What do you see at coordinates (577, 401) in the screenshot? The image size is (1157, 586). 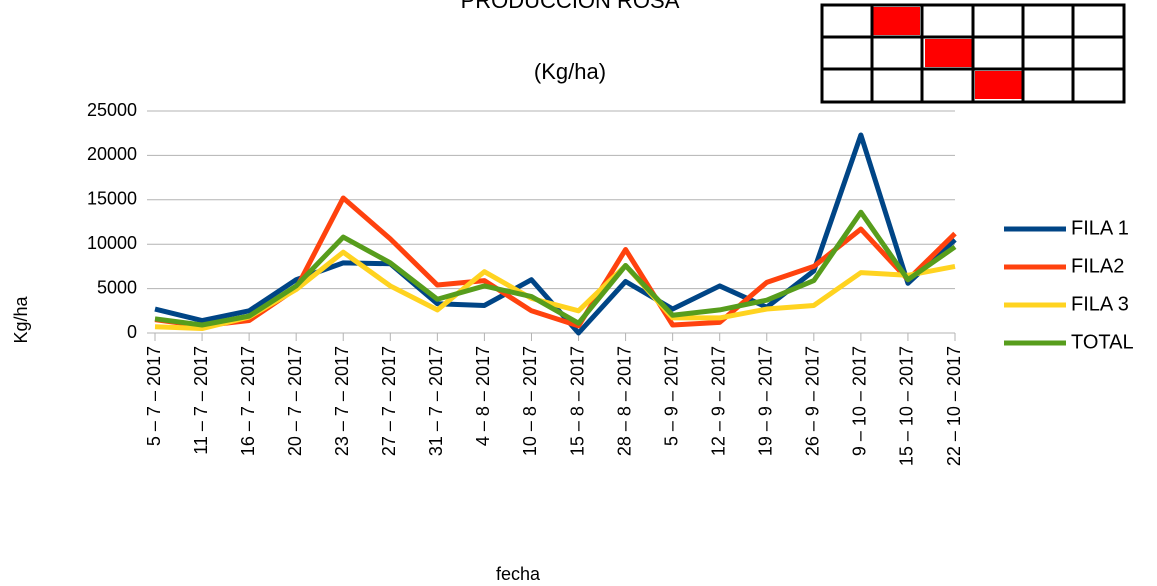 I see `x-tick-label: 15 – 8 – 2017` at bounding box center [577, 401].